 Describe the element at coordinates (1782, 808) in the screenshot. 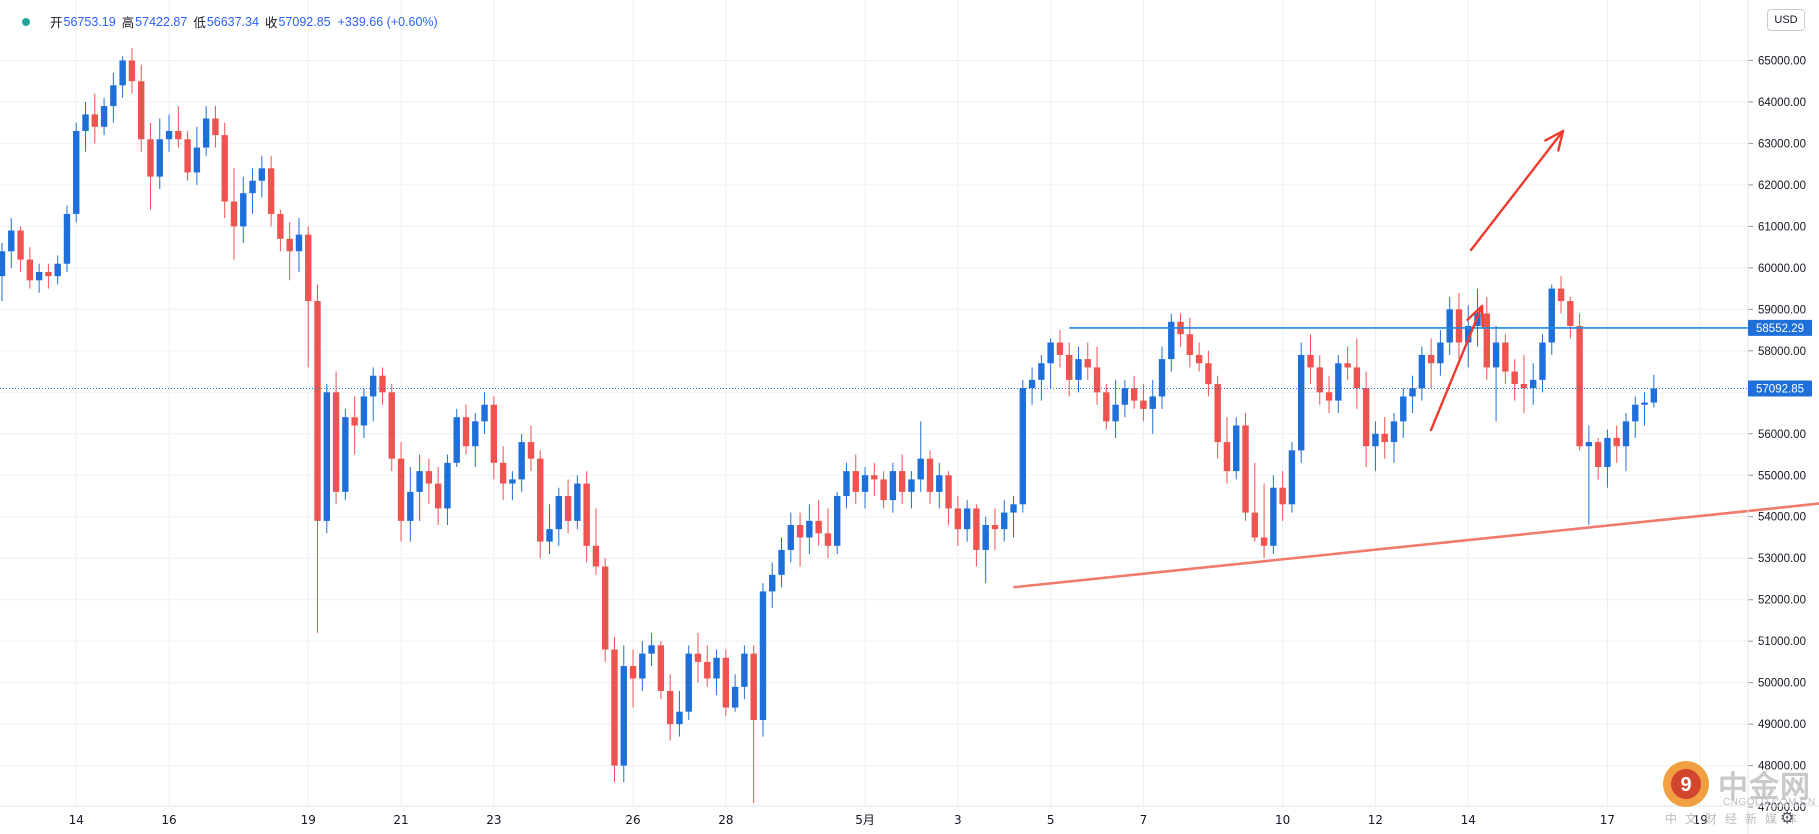

I see `price-tick-label: 47000.00` at that location.